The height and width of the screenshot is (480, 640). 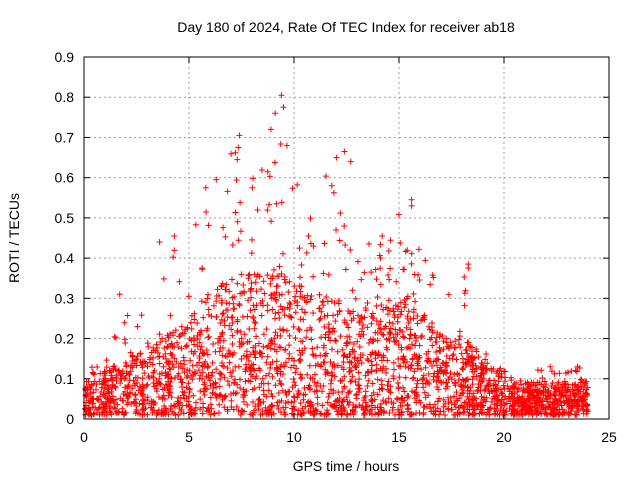 What do you see at coordinates (84, 437) in the screenshot?
I see `x-tick-label: 0` at bounding box center [84, 437].